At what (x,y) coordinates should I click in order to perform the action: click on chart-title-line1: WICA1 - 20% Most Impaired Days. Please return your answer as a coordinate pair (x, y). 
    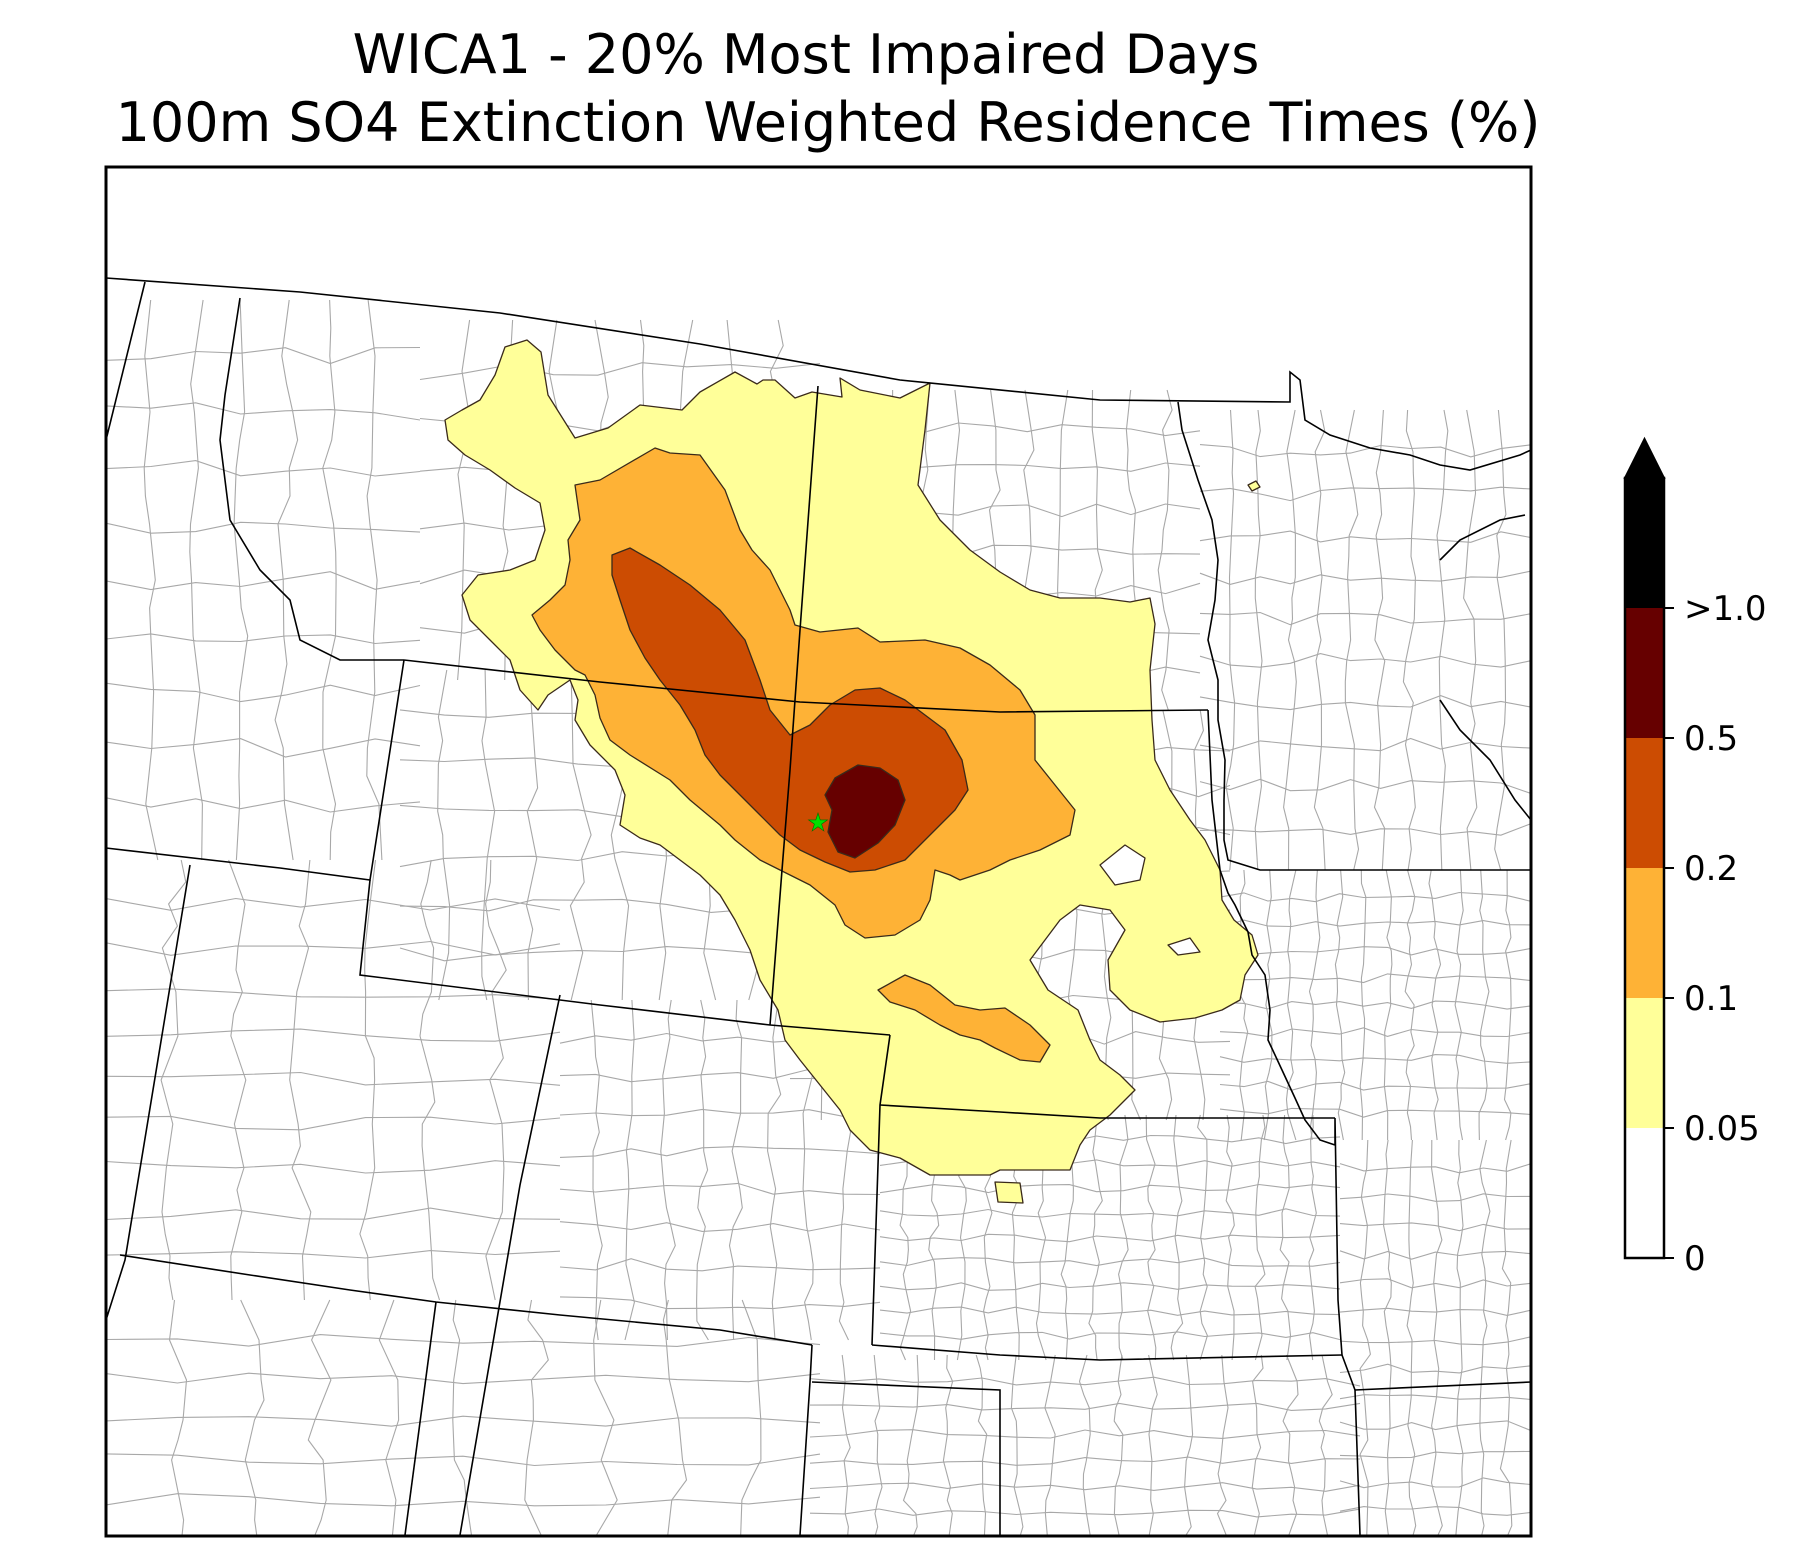
    Looking at the image, I should click on (806, 54).